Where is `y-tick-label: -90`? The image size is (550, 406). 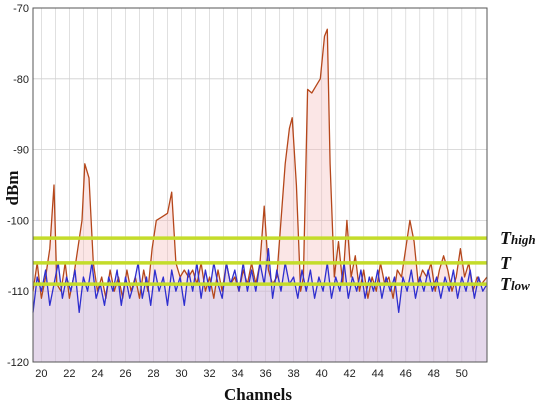
y-tick-label: -90 is located at coordinates (21, 151).